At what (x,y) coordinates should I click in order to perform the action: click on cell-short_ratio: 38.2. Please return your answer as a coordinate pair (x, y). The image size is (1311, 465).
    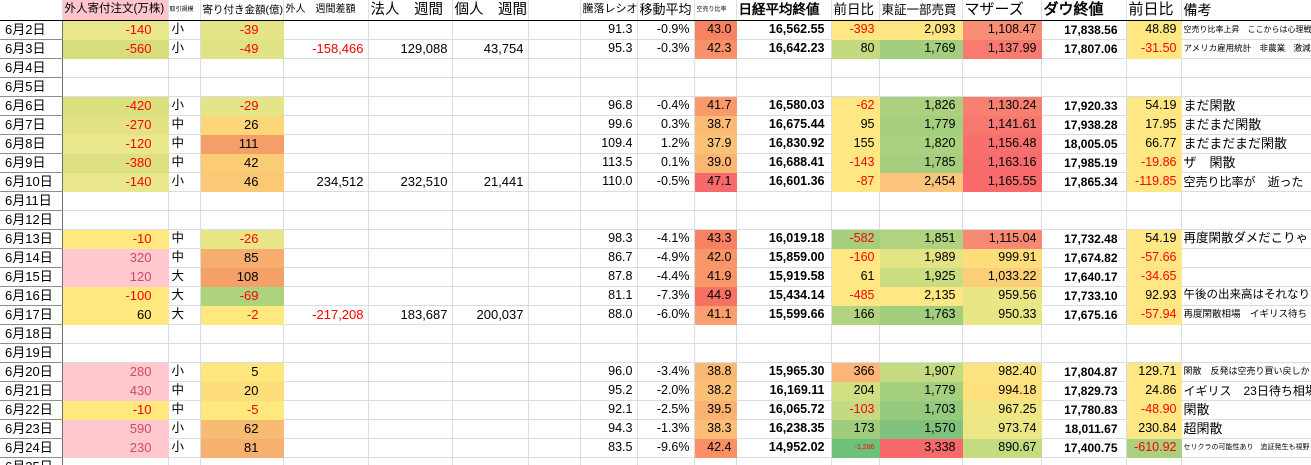
    Looking at the image, I should click on (715, 391).